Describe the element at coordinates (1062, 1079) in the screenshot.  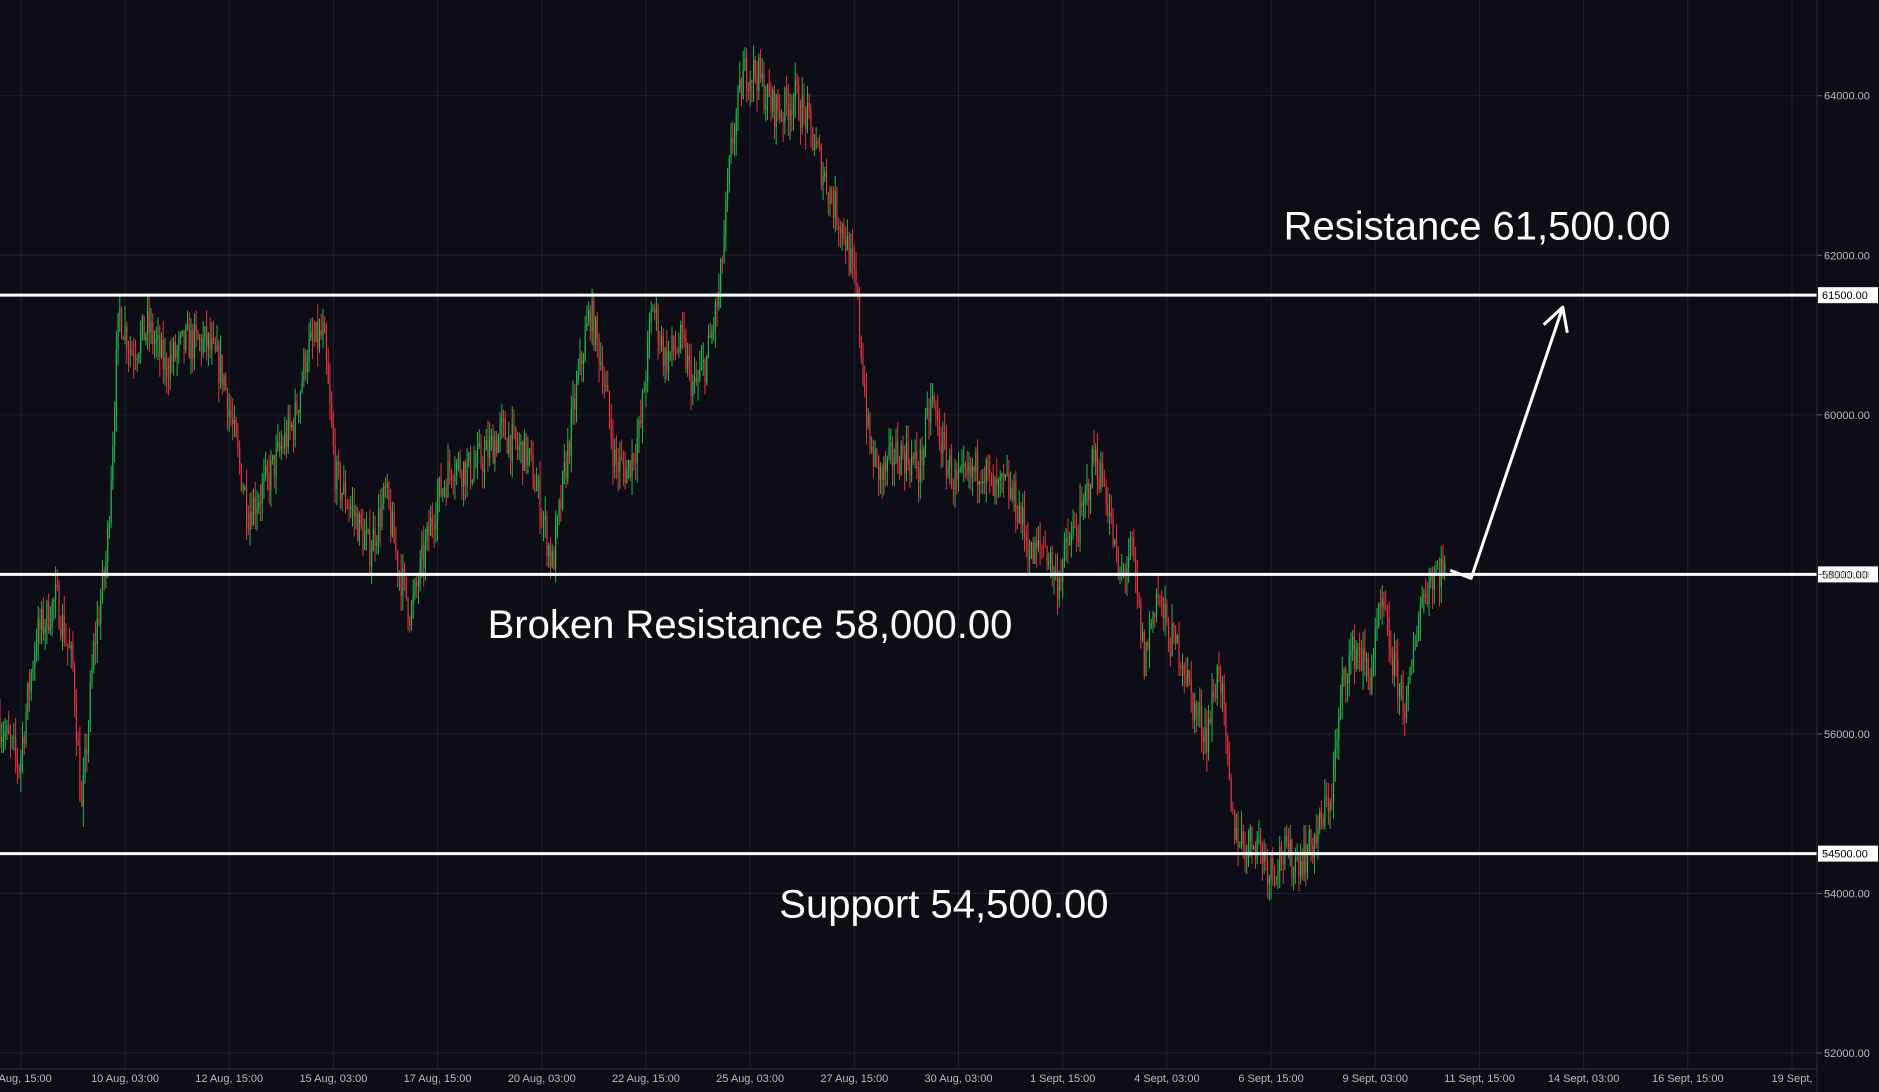
I see `time-tick-label: 1 Sept, 15:00` at that location.